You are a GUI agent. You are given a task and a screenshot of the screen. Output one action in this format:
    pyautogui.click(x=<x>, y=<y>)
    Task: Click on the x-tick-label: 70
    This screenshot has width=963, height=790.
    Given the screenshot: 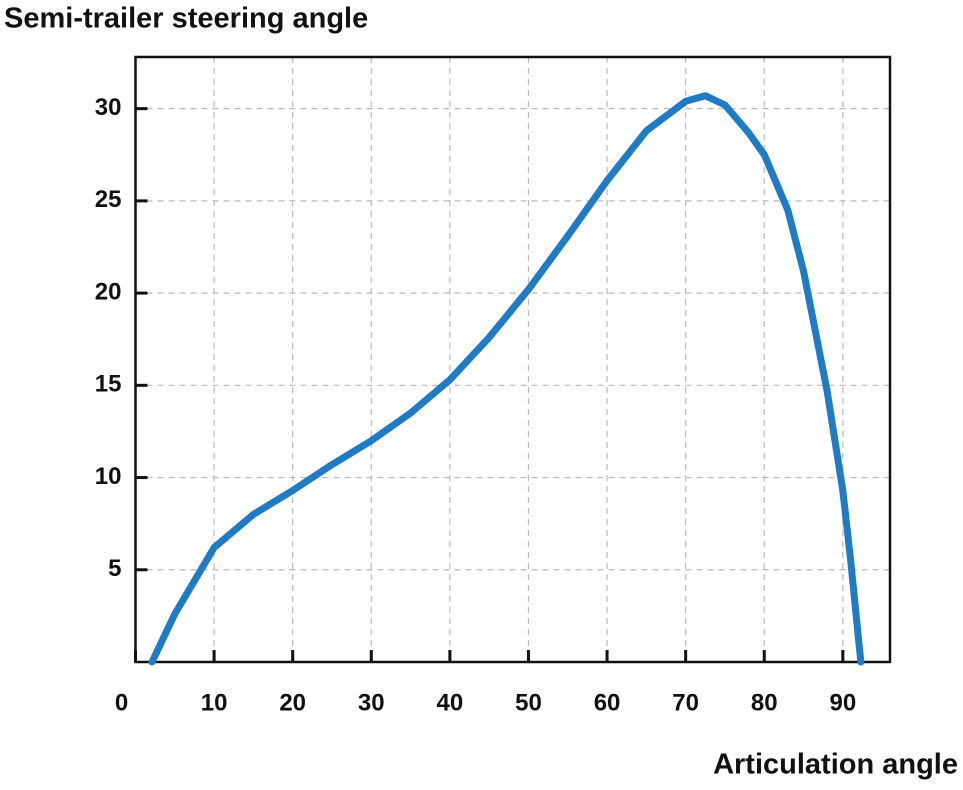 What is the action you would take?
    pyautogui.click(x=685, y=702)
    